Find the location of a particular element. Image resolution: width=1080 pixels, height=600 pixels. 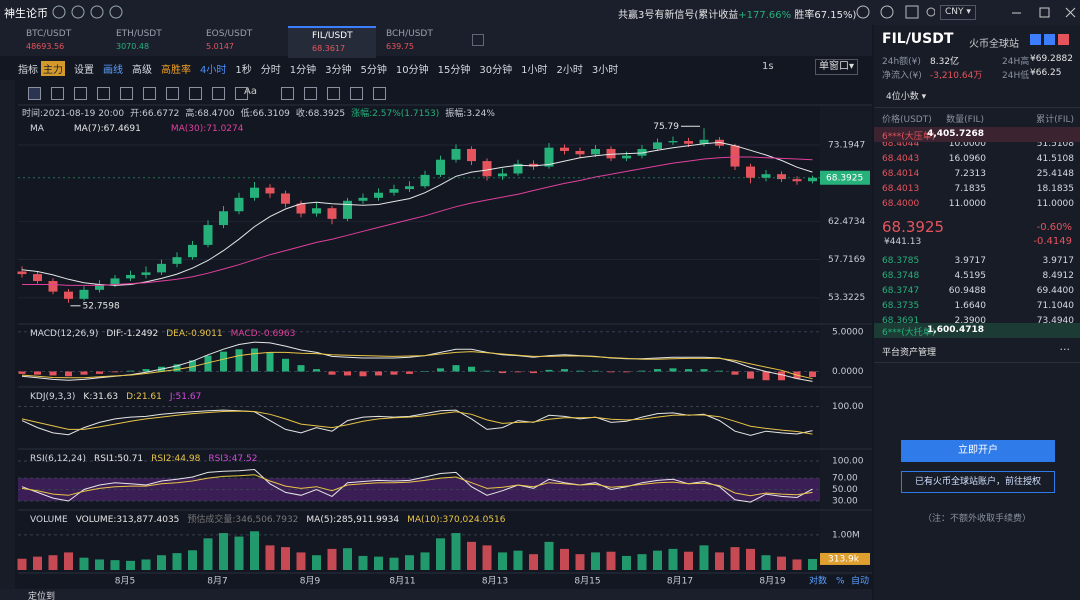

toolbar-item: 画线 is located at coordinates (113, 70).